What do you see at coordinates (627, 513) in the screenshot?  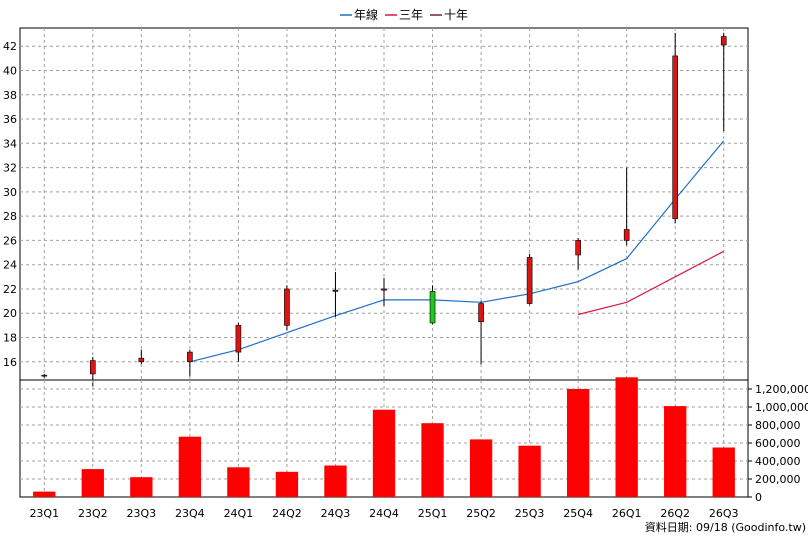 I see `x-tick-label: 26Q1` at bounding box center [627, 513].